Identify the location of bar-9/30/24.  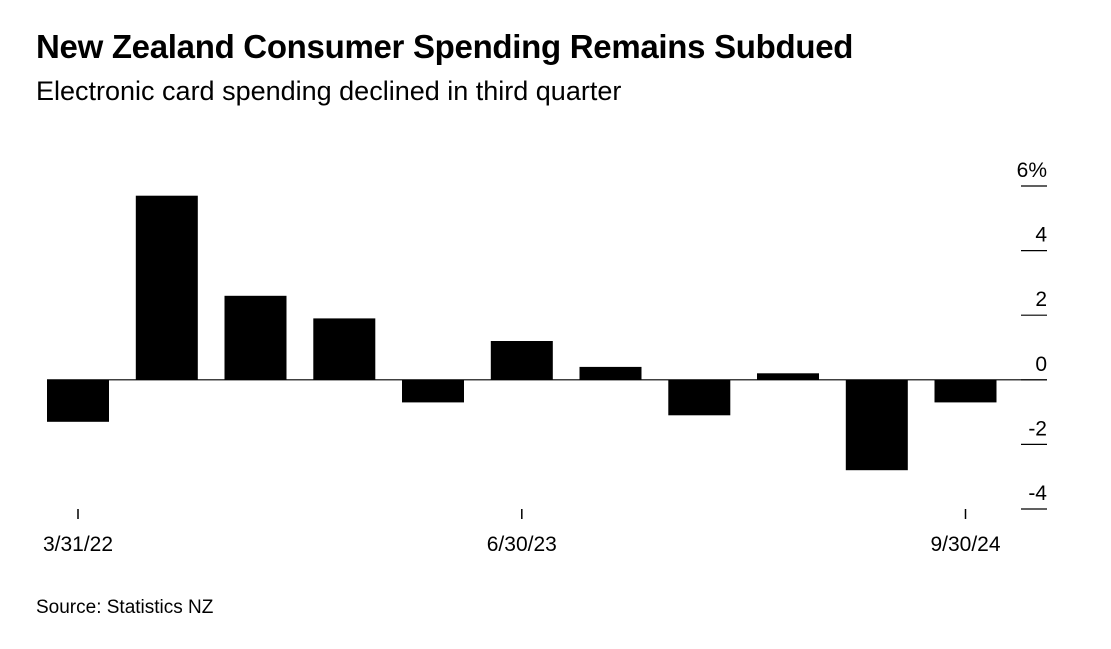
(965, 391).